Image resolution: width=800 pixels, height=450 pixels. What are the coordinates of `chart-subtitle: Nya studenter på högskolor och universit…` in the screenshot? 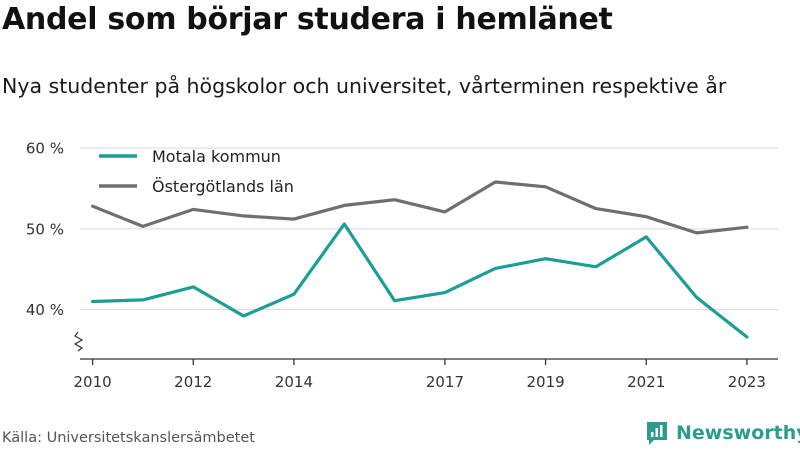 It's located at (364, 86).